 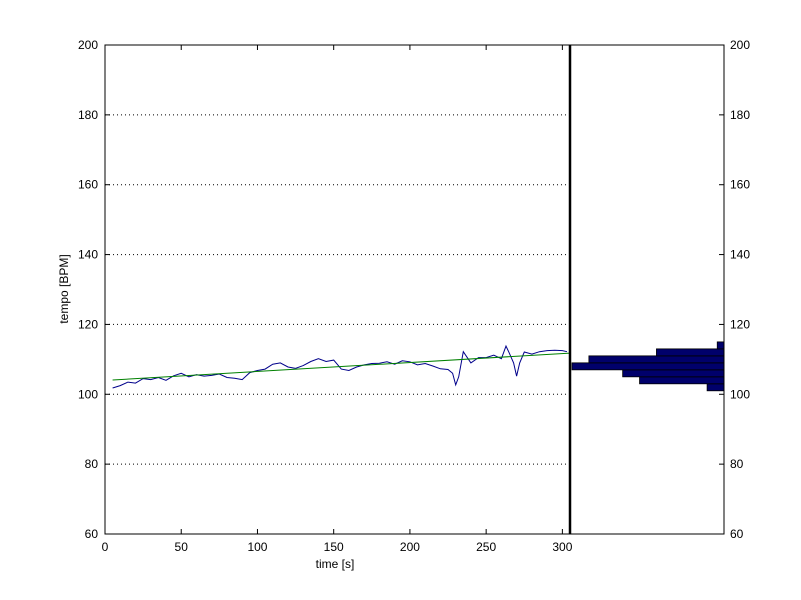 What do you see at coordinates (737, 534) in the screenshot?
I see `right-y-tick-label: 60` at bounding box center [737, 534].